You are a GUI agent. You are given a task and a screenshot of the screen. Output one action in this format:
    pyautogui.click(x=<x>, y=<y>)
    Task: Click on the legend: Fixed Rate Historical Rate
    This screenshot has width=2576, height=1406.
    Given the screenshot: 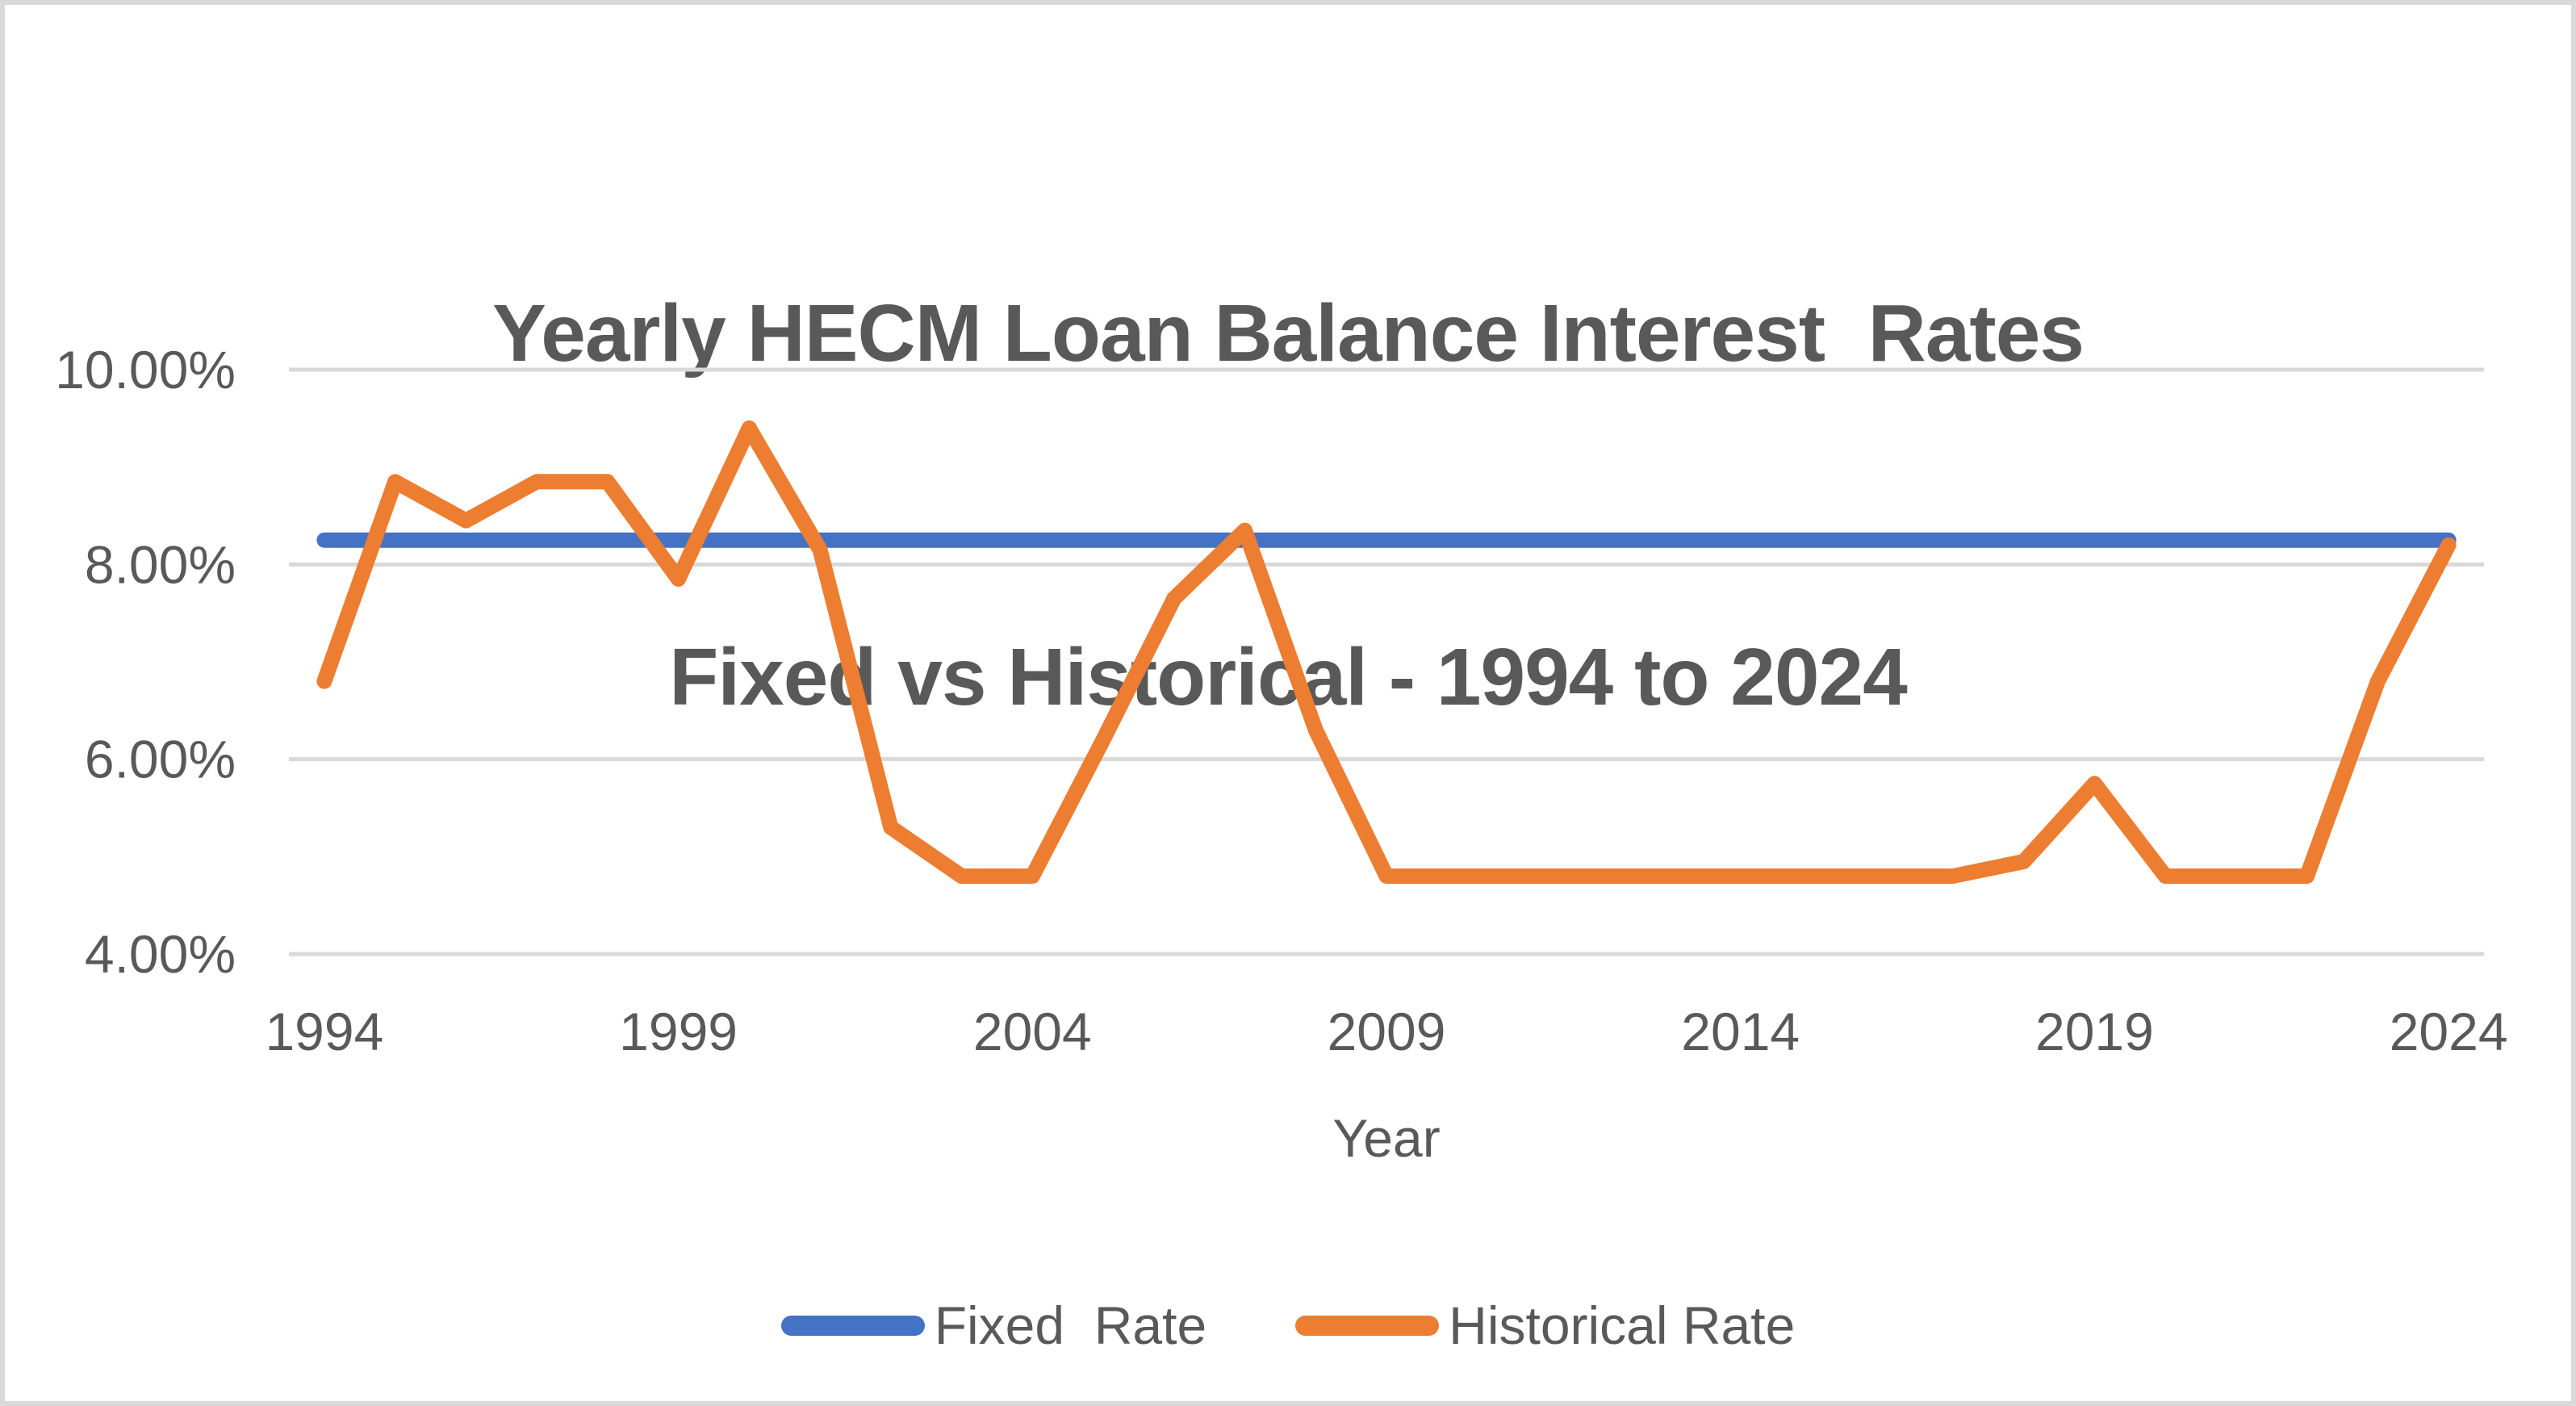 What is the action you would take?
    pyautogui.click(x=1288, y=1325)
    